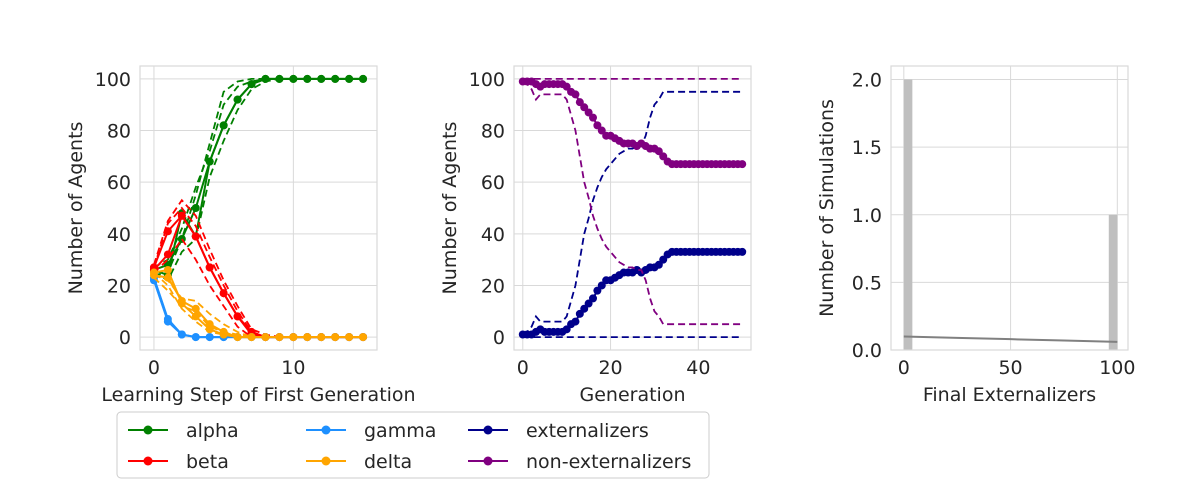 The image size is (1200, 500). Describe the element at coordinates (388, 462) in the screenshot. I see `legend-label-delta: delta` at that location.